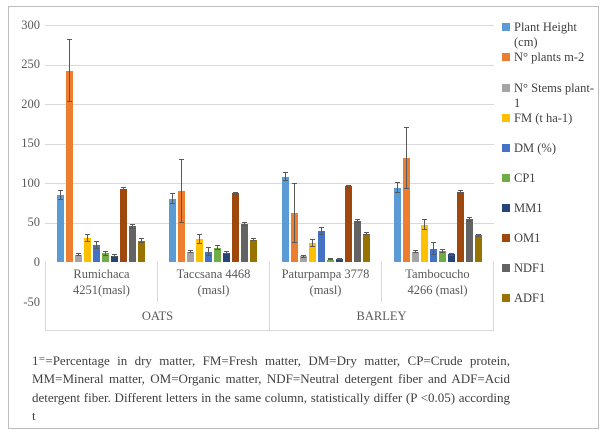 The height and width of the screenshot is (436, 608). I want to click on legend-item: OM1, so click(549, 238).